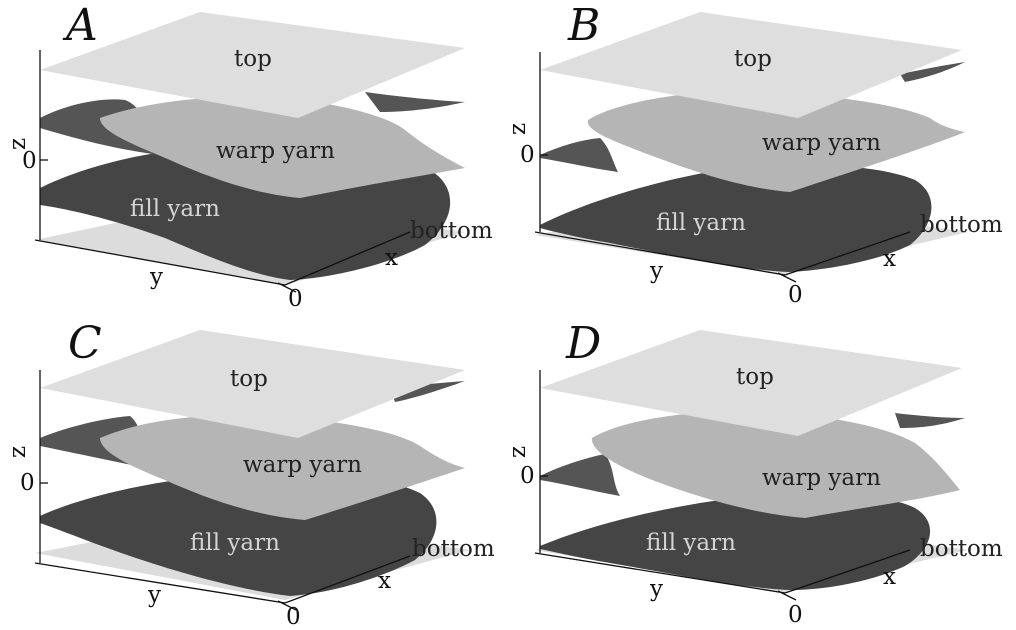  What do you see at coordinates (583, 343) in the screenshot?
I see `panel-letter: D` at bounding box center [583, 343].